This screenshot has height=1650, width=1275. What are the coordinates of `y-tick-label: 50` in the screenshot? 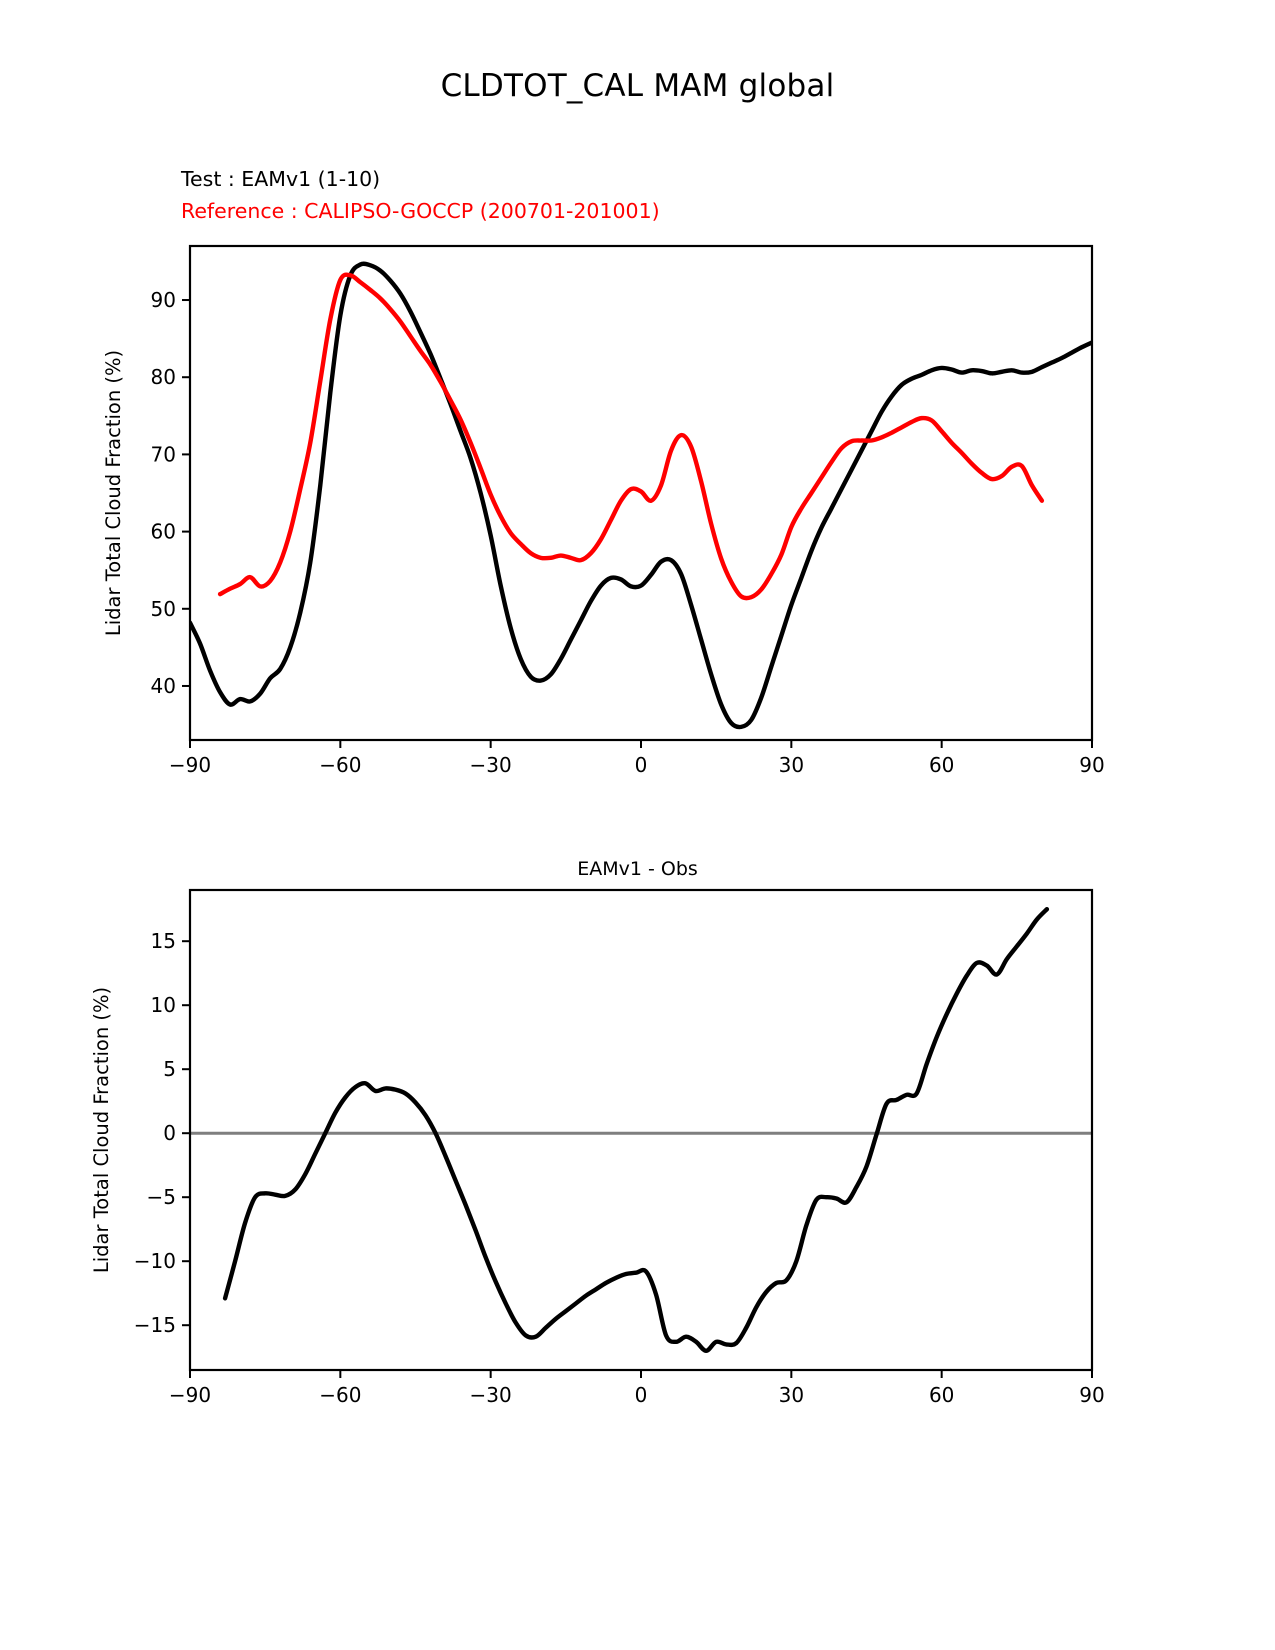 It's located at (163, 609).